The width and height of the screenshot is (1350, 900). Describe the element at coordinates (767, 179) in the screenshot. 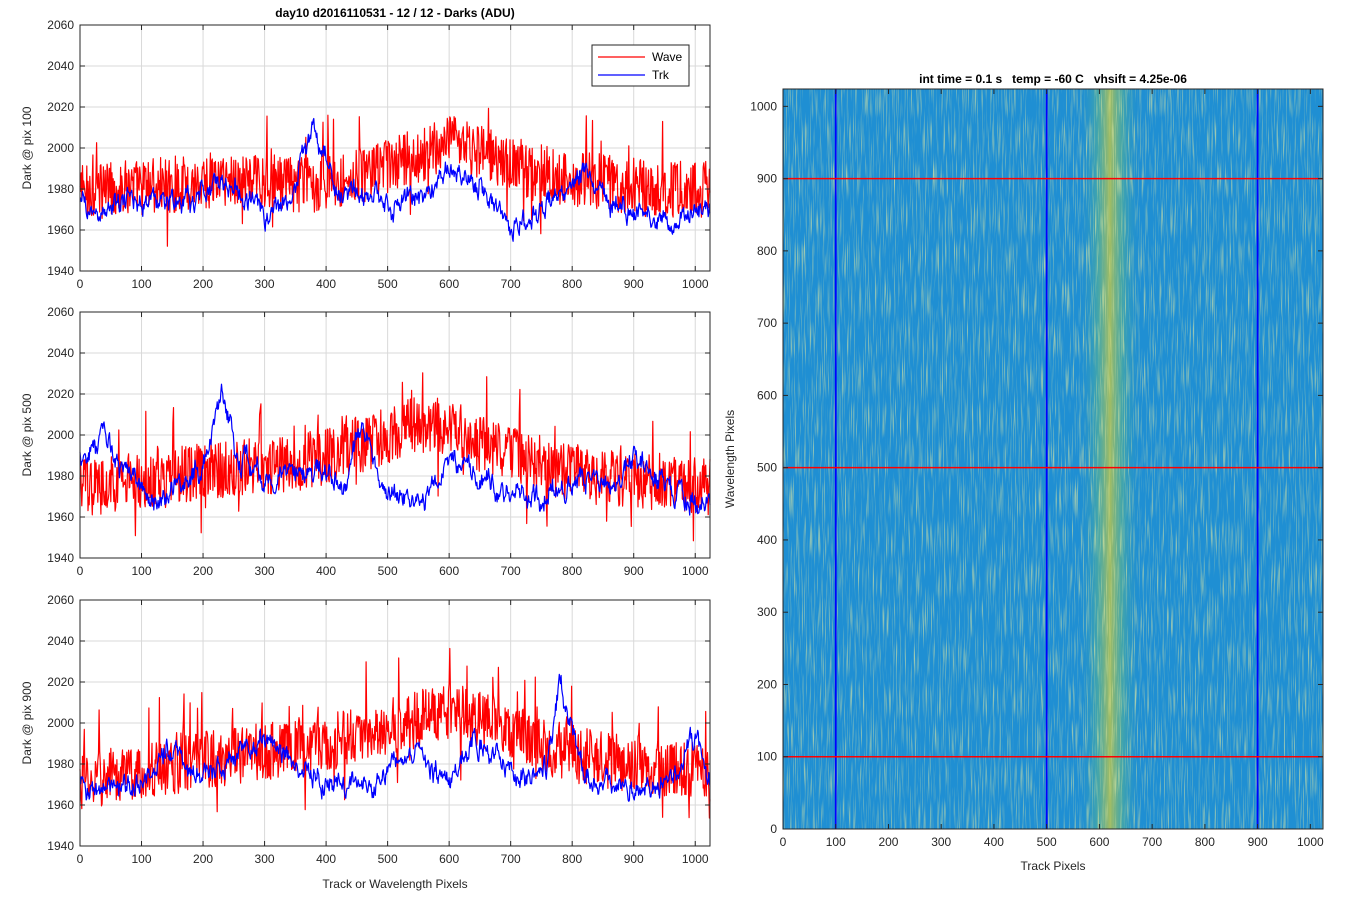

I see `y-tick-label: 900` at that location.